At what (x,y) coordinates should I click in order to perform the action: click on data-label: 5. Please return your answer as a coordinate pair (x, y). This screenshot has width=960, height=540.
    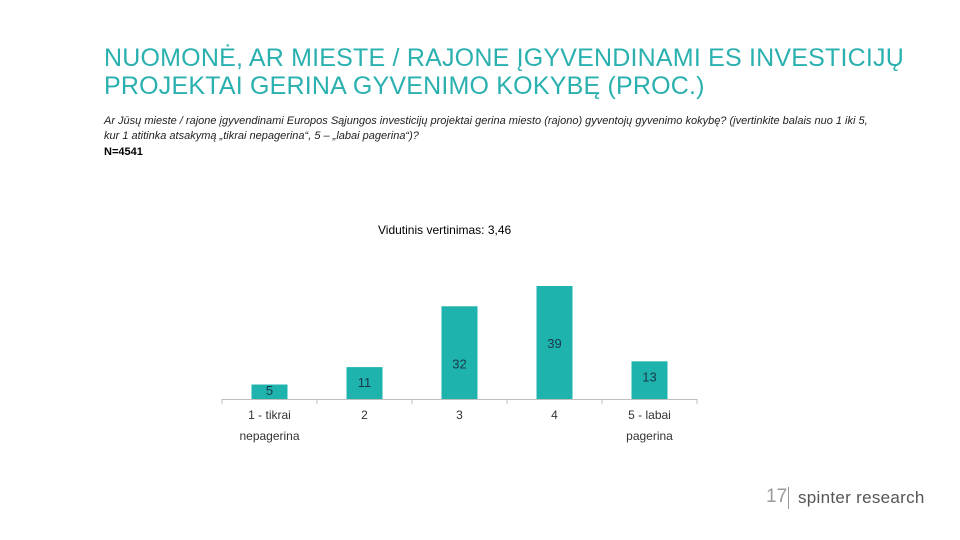
    Looking at the image, I should click on (269, 390).